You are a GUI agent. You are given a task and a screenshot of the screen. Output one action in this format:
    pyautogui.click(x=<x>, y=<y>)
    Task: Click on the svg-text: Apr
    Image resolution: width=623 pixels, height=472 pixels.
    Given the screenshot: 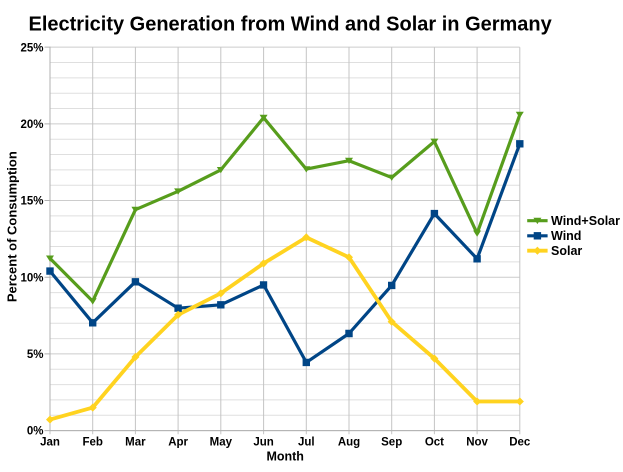 What is the action you would take?
    pyautogui.click(x=178, y=443)
    